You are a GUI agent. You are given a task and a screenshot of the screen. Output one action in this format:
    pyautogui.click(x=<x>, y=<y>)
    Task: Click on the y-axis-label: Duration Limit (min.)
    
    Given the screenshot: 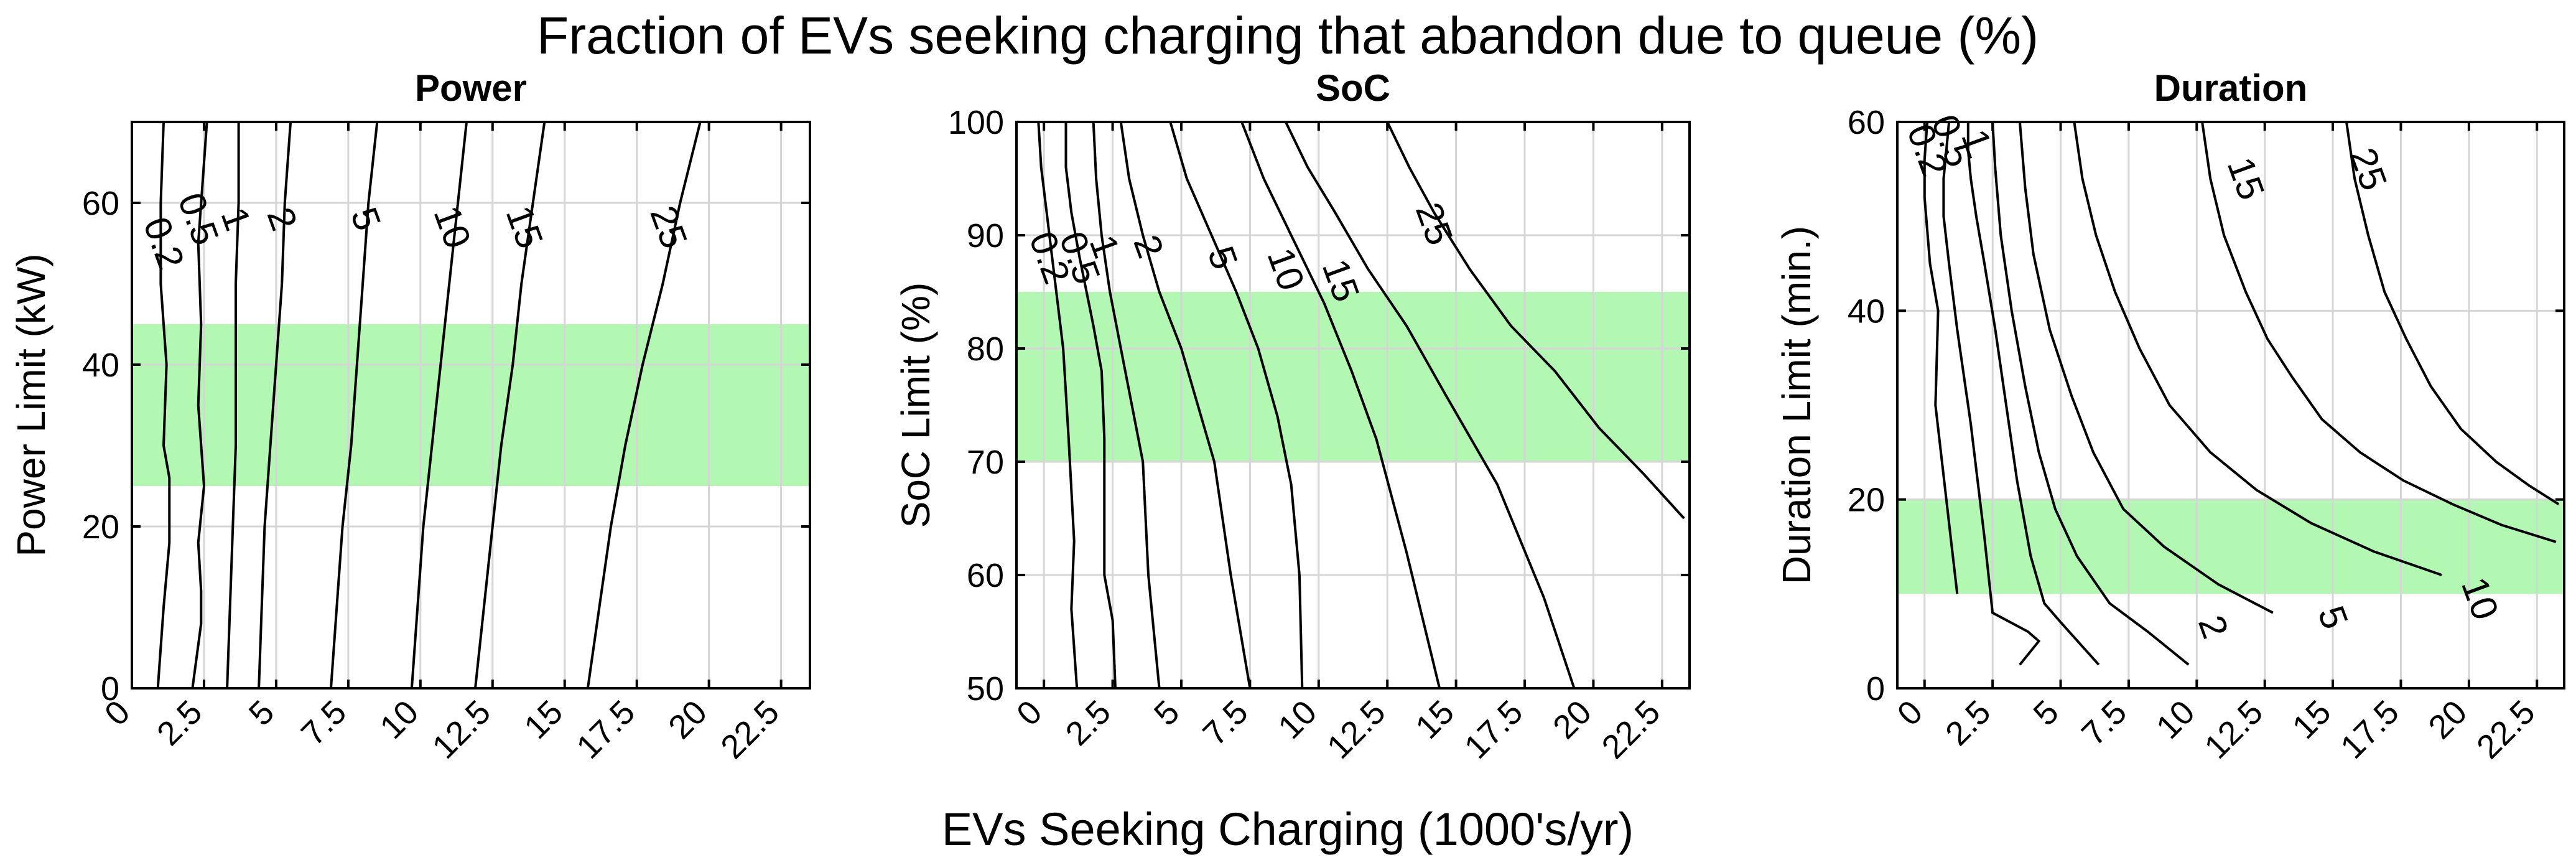 What is the action you would take?
    pyautogui.click(x=1796, y=405)
    